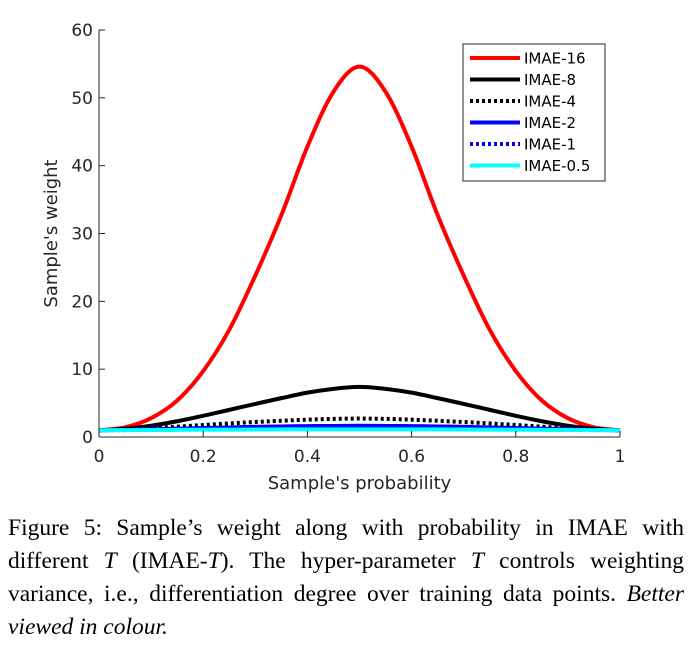  What do you see at coordinates (515, 457) in the screenshot?
I see `x-tick-label: 0.8` at bounding box center [515, 457].